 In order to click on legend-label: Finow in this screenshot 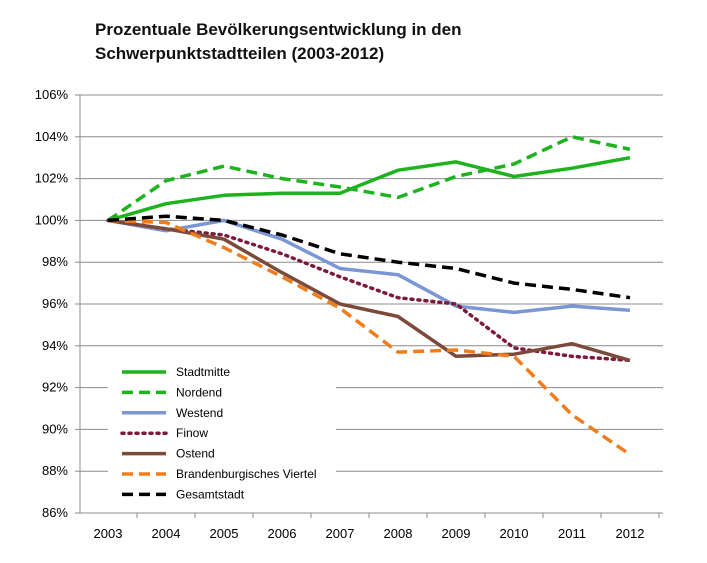, I will do `click(192, 433)`.